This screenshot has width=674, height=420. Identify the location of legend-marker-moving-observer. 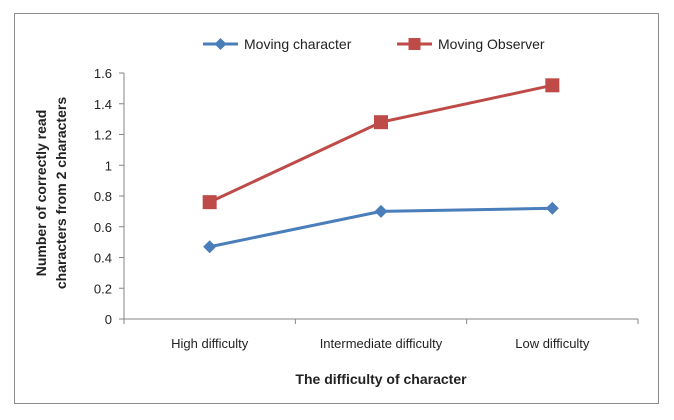
(414, 44).